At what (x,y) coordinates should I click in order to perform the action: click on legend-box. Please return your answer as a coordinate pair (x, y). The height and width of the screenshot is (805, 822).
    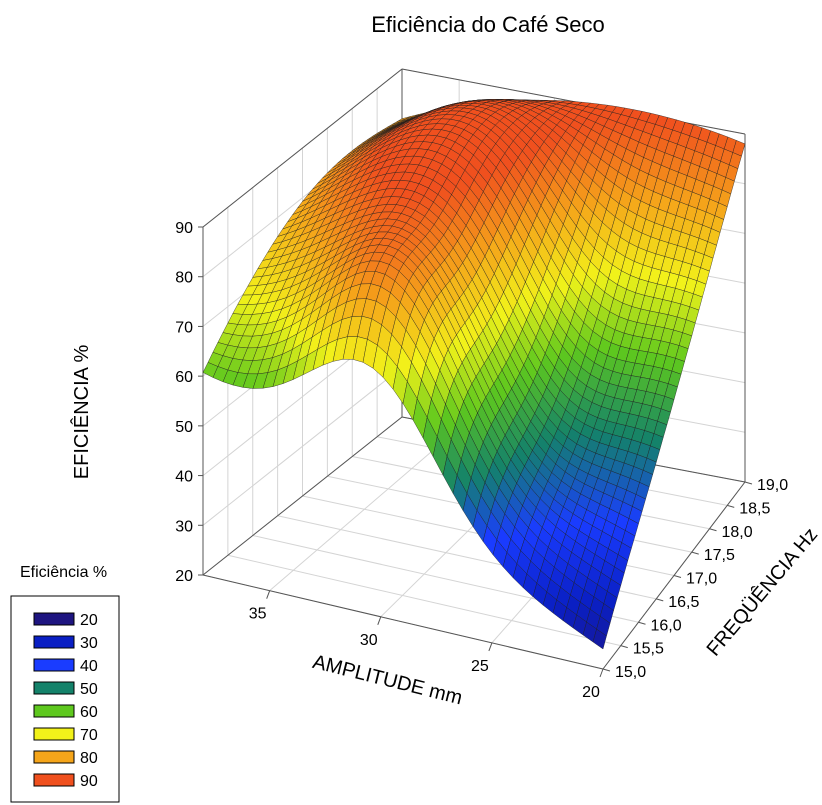
    Looking at the image, I should click on (65, 699).